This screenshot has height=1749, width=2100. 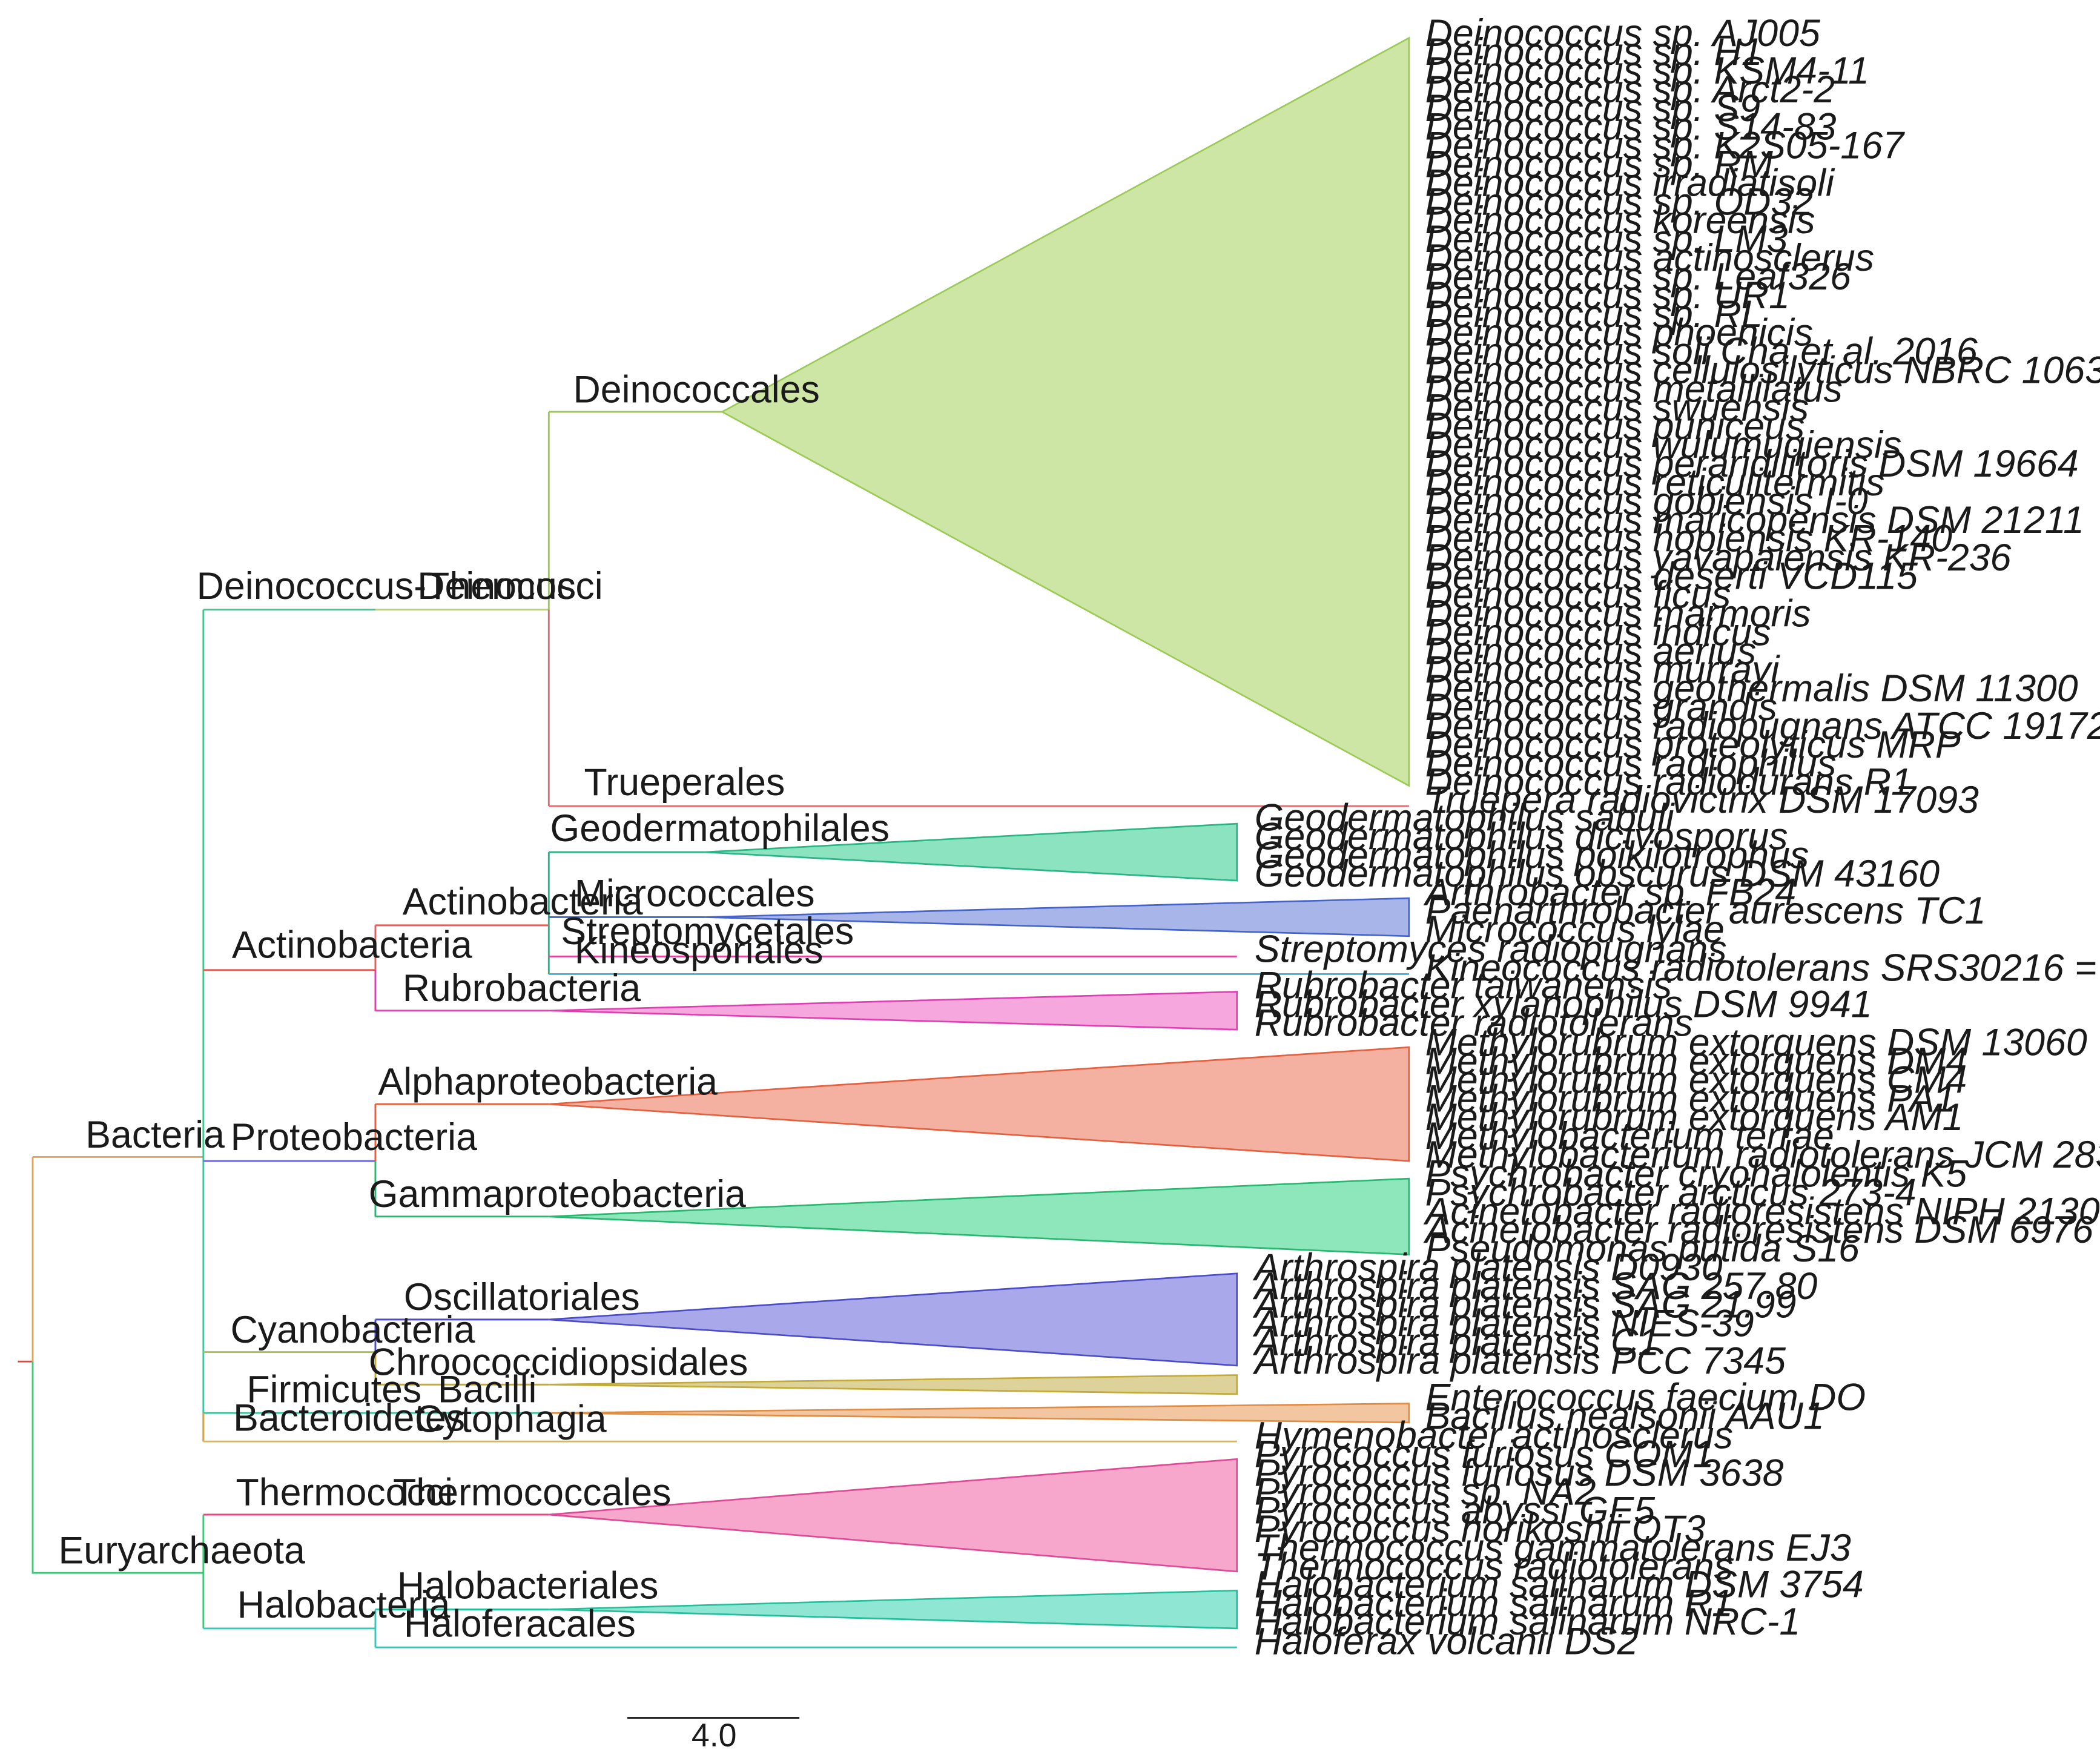 What do you see at coordinates (1474, 1023) in the screenshot?
I see `leaf-label: Rubrobacter radiotolerans` at bounding box center [1474, 1023].